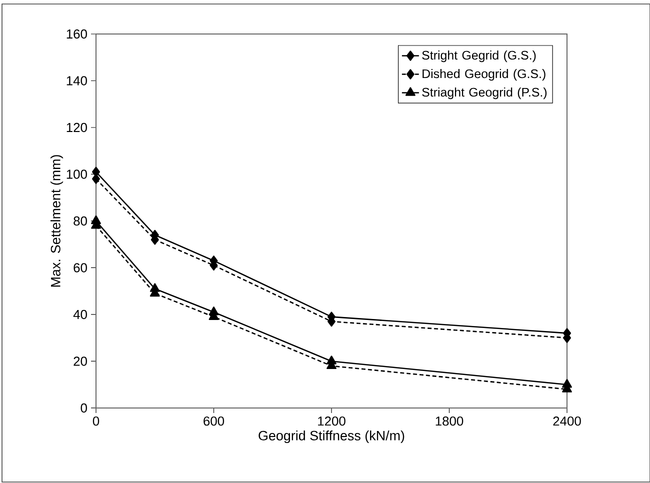 The image size is (650, 483). I want to click on y-tick-label: 160, so click(76, 34).